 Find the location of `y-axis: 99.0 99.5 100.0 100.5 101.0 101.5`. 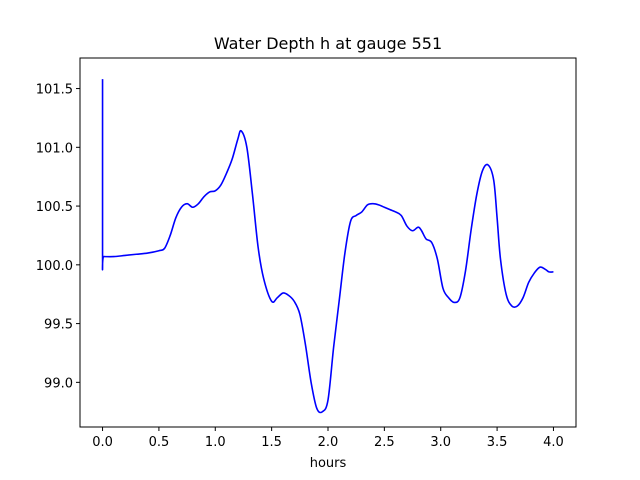

y-axis: 99.0 99.5 100.0 100.5 101.0 101.5 is located at coordinates (58, 237).